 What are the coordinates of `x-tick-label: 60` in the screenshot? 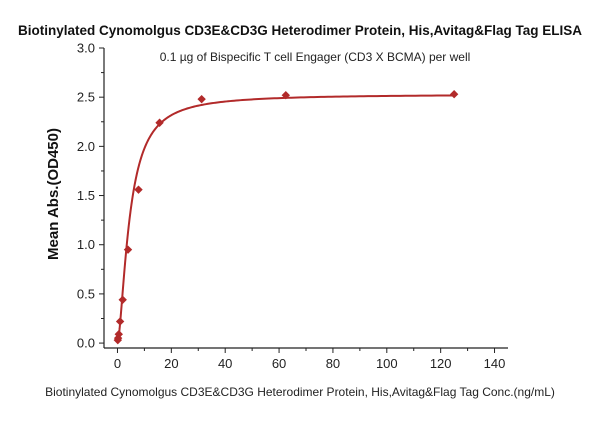 It's located at (279, 363).